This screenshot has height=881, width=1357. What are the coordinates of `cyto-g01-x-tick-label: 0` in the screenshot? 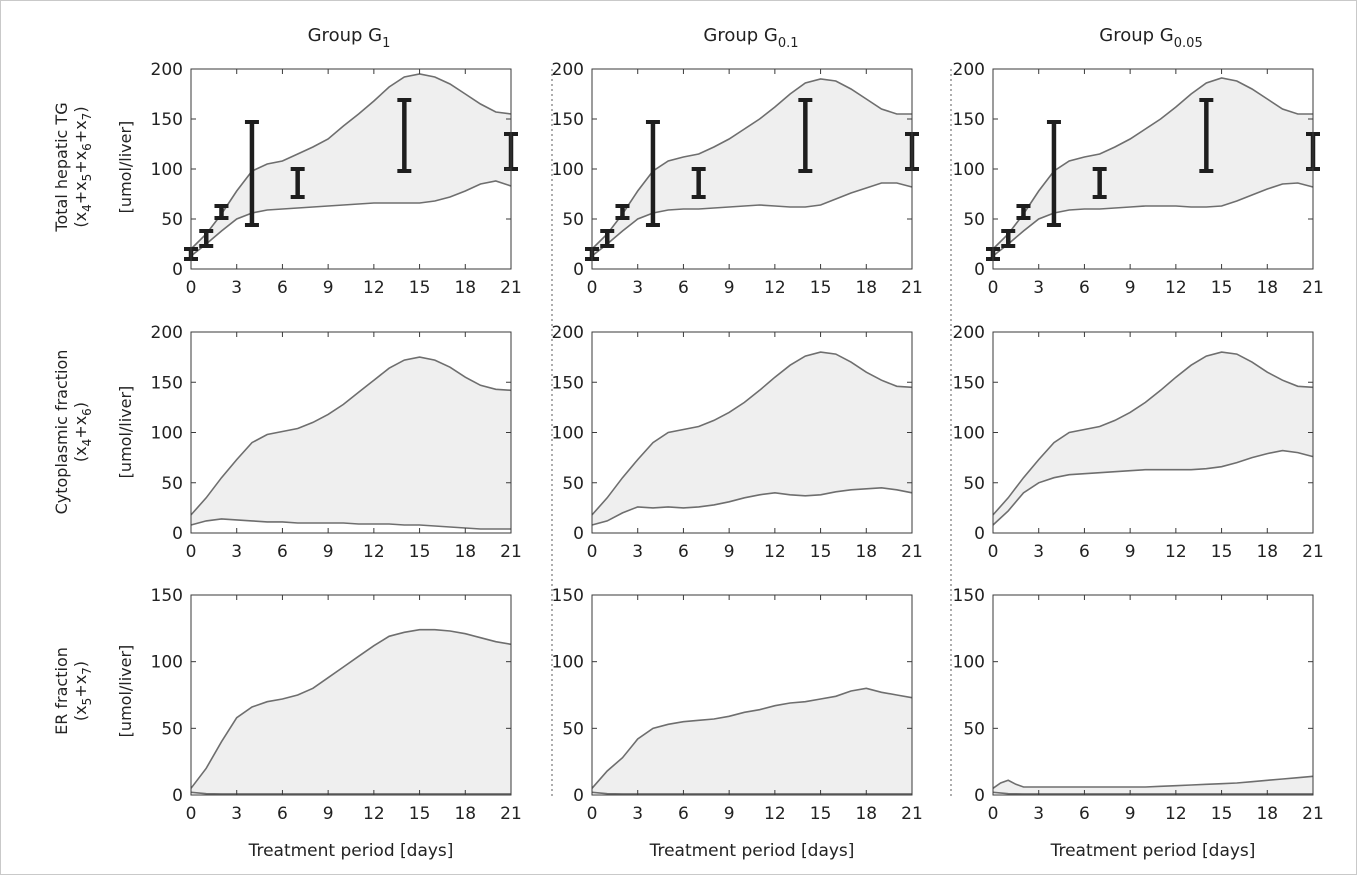 It's located at (592, 552).